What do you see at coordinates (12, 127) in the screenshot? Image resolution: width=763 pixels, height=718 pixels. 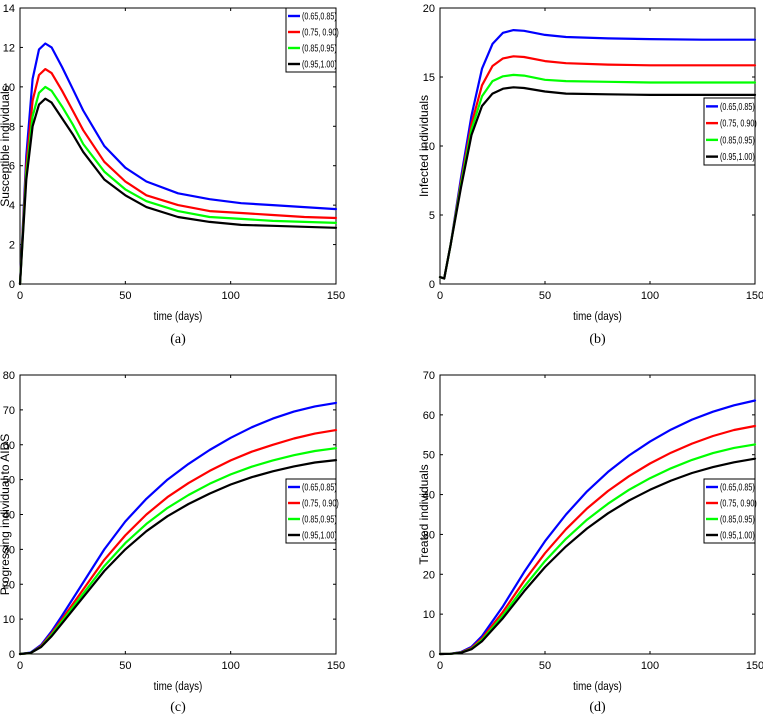 I see `y-tick-label: 8` at bounding box center [12, 127].